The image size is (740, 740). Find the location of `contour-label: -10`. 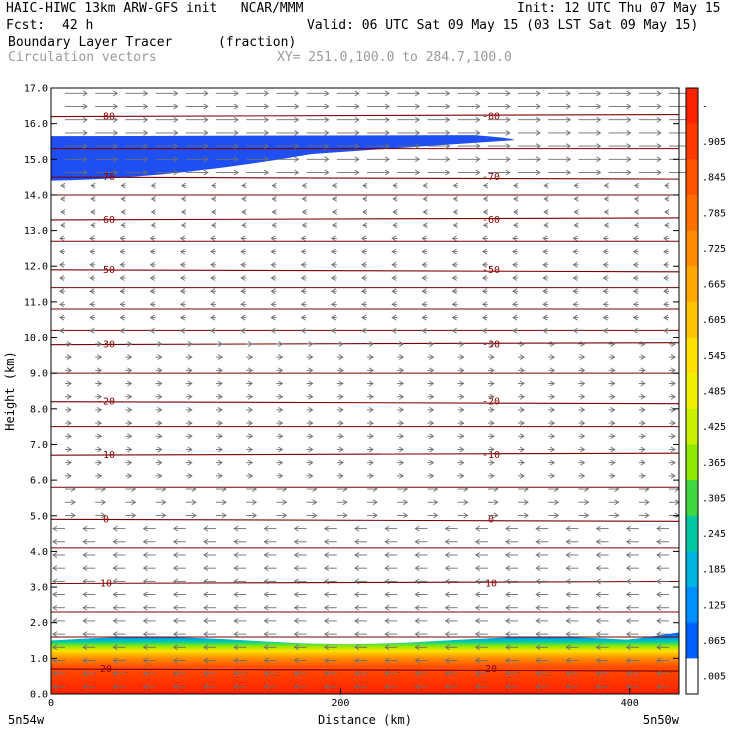

contour-label: -10 is located at coordinates (106, 455).